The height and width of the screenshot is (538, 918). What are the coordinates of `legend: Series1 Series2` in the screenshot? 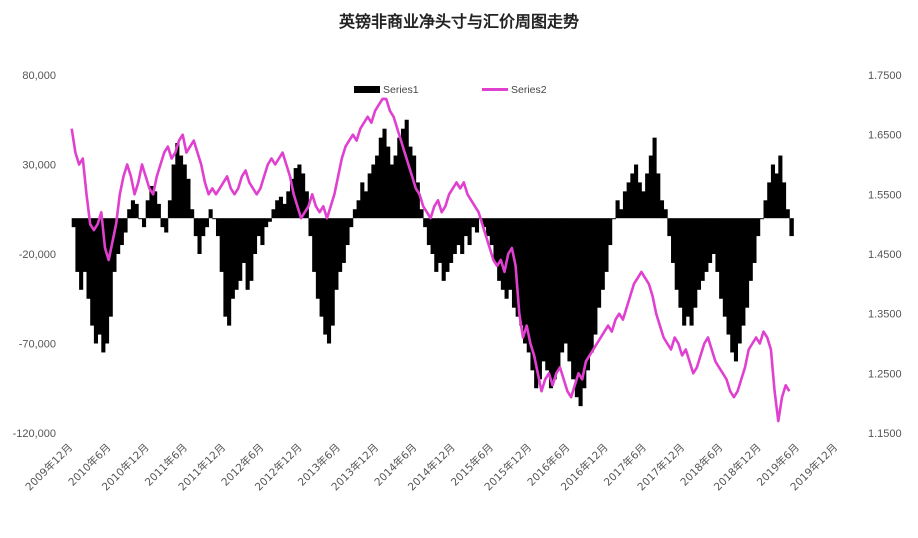 It's located at (450, 90).